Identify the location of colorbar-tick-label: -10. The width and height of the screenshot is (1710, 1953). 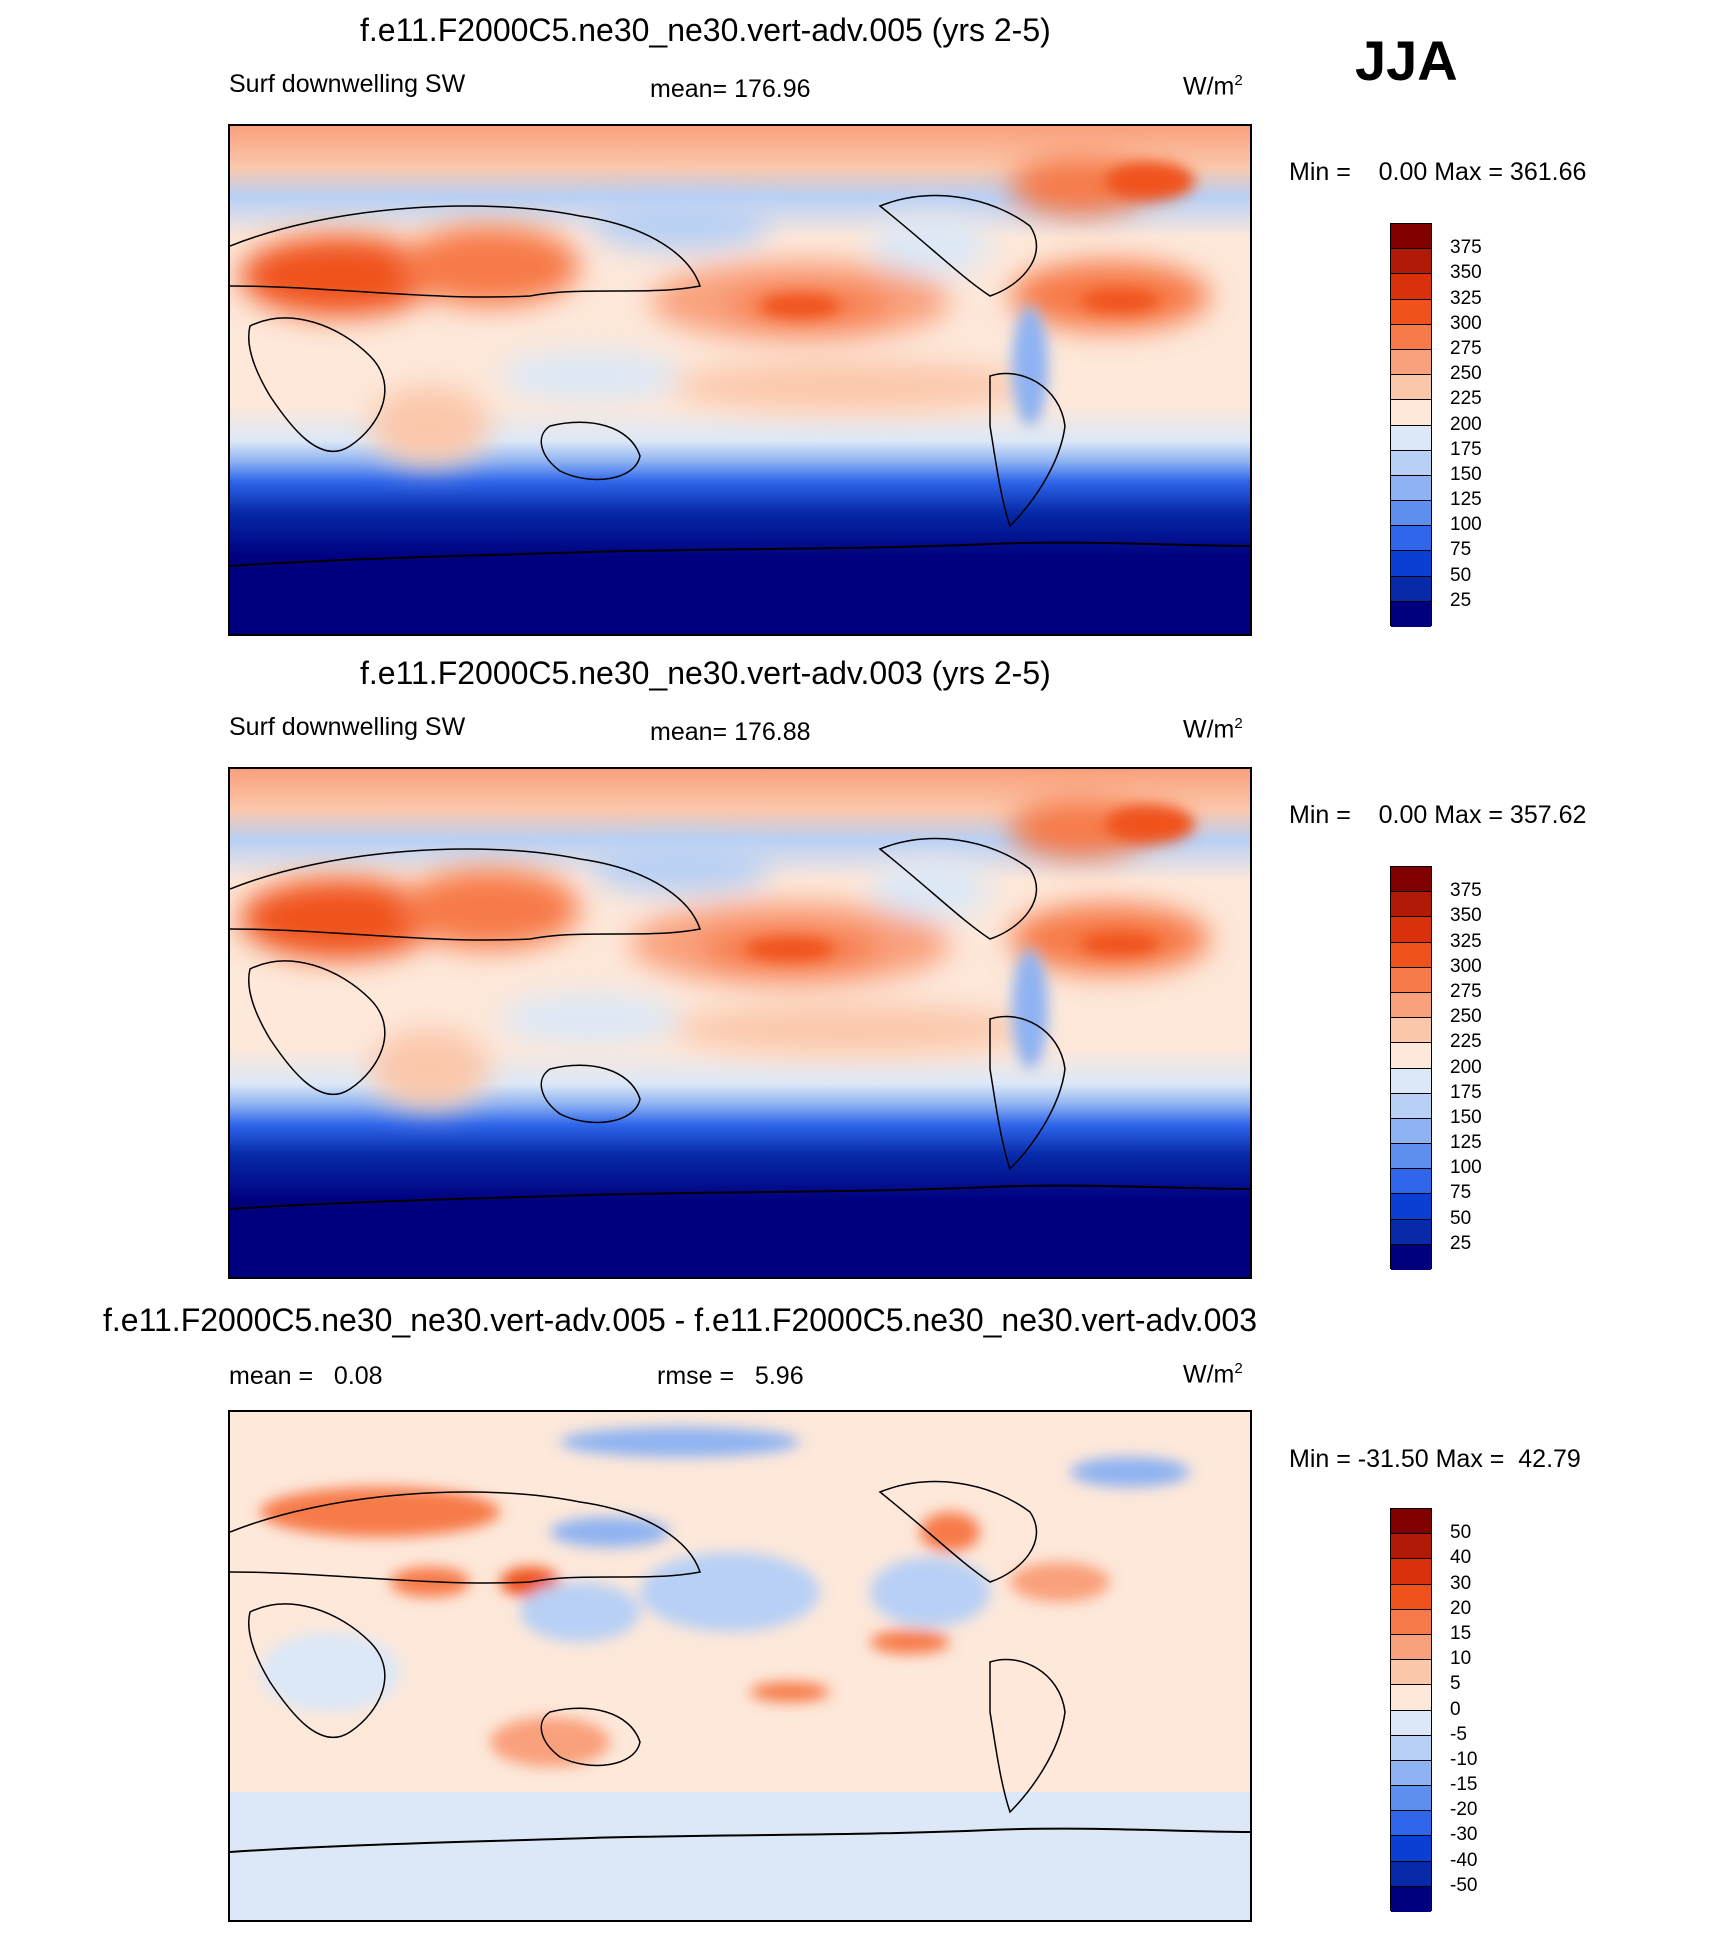
(1464, 1759).